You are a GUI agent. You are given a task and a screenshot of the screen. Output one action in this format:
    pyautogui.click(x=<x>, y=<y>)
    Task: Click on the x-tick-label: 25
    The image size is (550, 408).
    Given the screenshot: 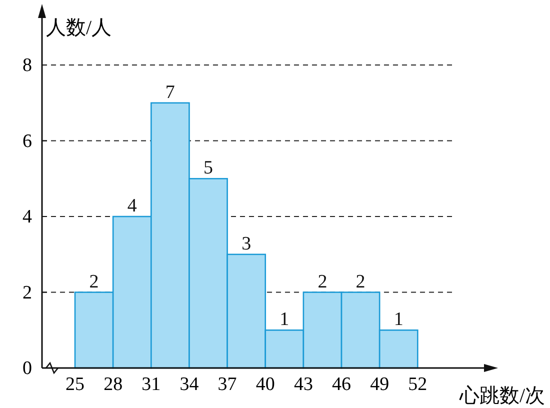 What is the action you would take?
    pyautogui.click(x=74, y=384)
    